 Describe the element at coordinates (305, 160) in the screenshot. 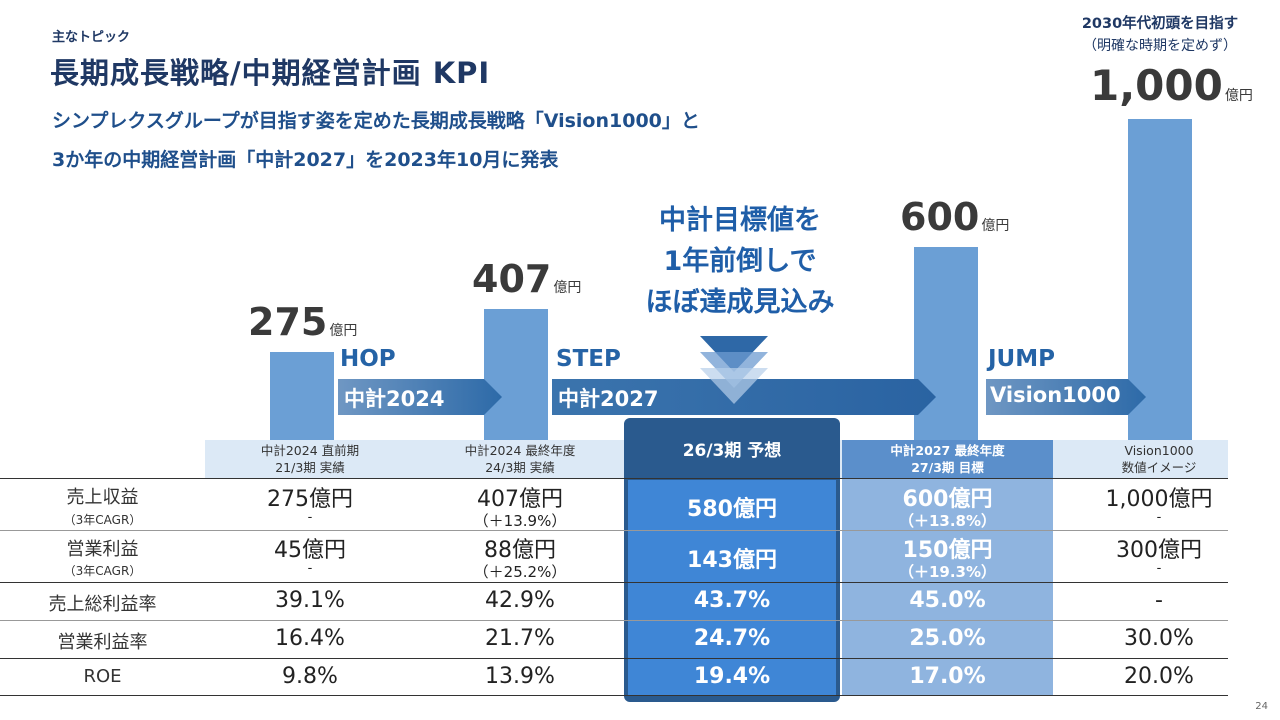

I see `subtitle-line-2: 3か年の中期経営計画「中計2027」を2023年10月に発表` at that location.